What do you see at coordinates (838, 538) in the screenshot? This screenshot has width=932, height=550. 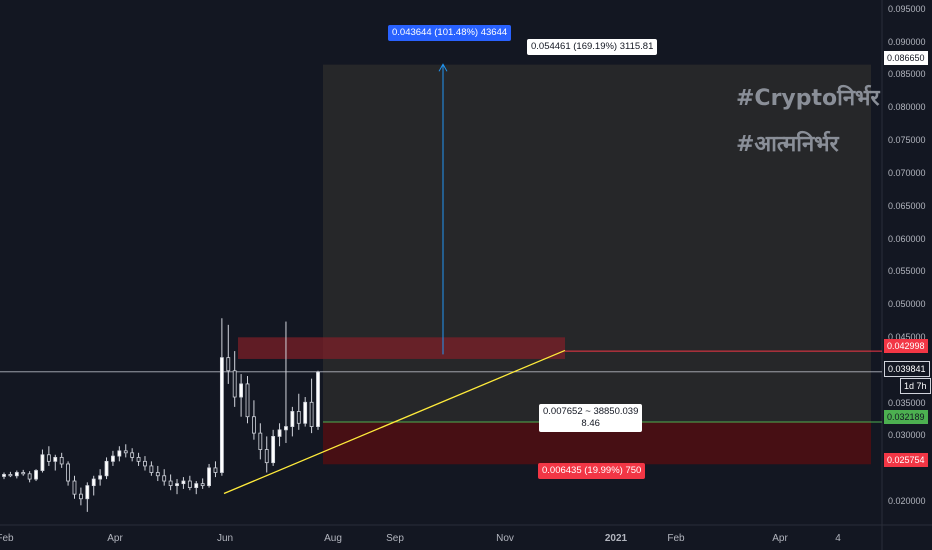 I see `time-tick-label: 4` at bounding box center [838, 538].